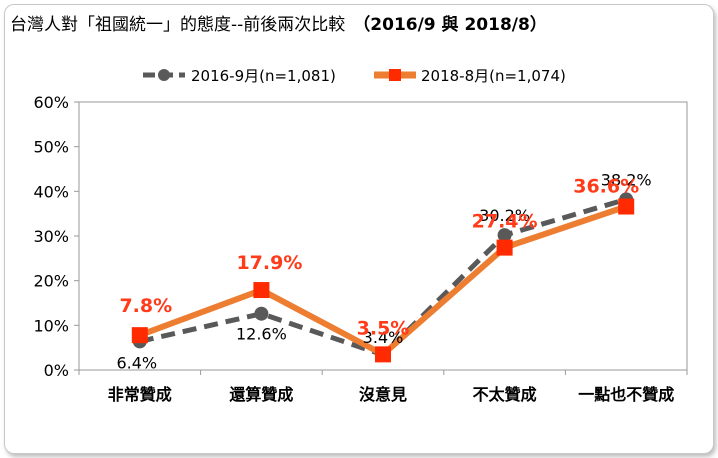 The image size is (718, 458). Describe the element at coordinates (51, 236) in the screenshot. I see `y-tick-label: 30%` at that location.